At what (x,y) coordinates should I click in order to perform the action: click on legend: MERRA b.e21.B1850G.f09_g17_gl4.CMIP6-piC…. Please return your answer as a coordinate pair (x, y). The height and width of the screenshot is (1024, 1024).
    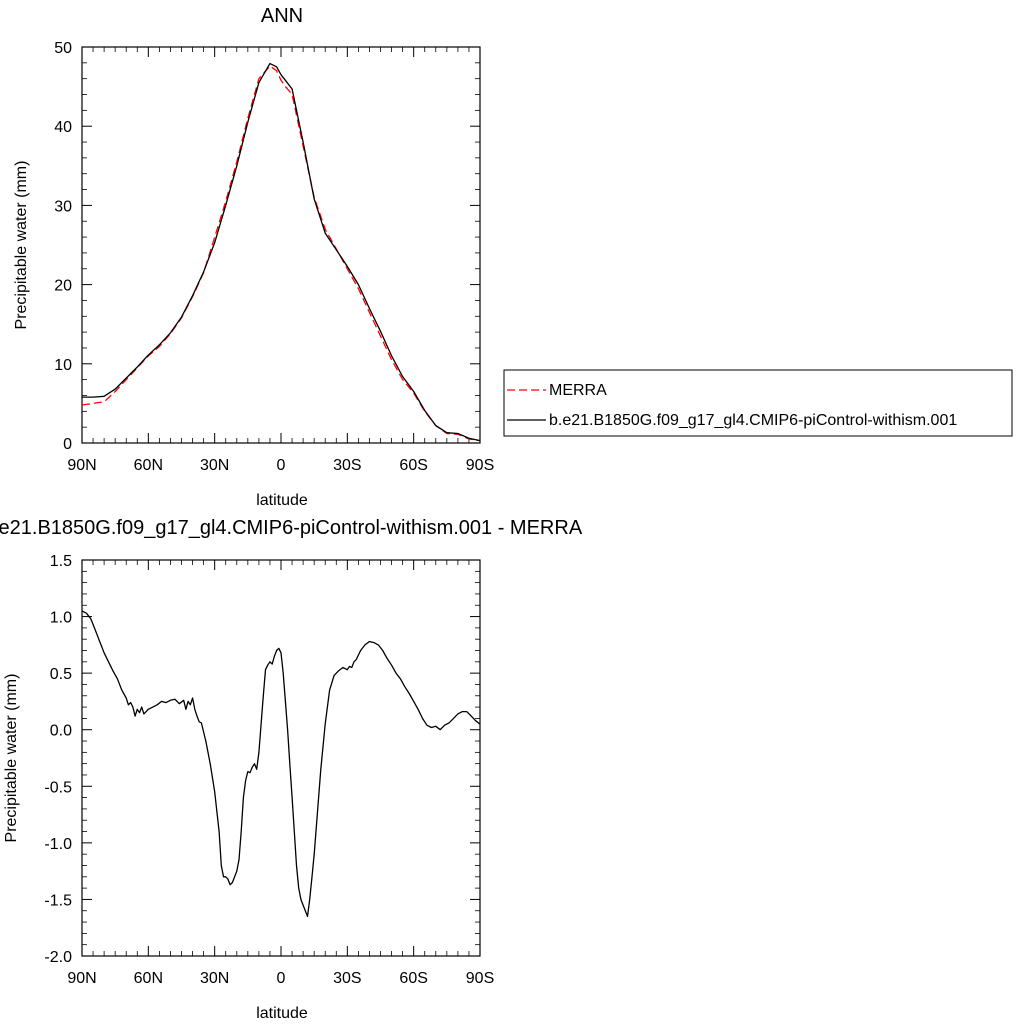
    Looking at the image, I should click on (758, 403).